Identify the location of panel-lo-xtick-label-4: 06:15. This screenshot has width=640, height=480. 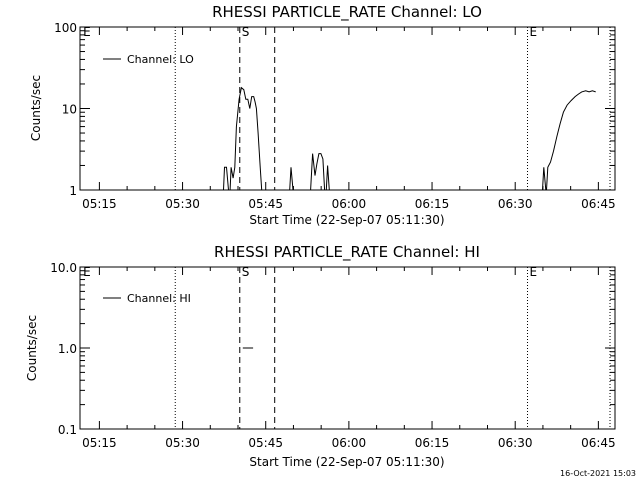
(432, 204).